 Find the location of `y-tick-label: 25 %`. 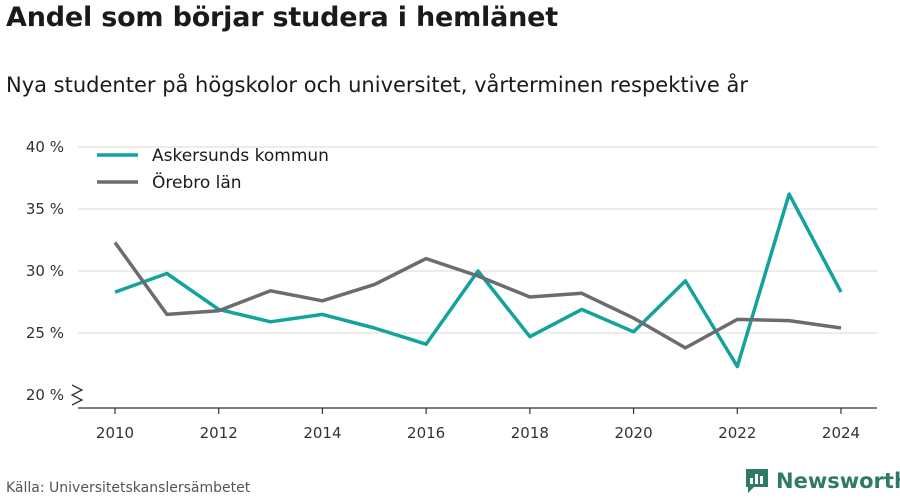

y-tick-label: 25 % is located at coordinates (45, 333).